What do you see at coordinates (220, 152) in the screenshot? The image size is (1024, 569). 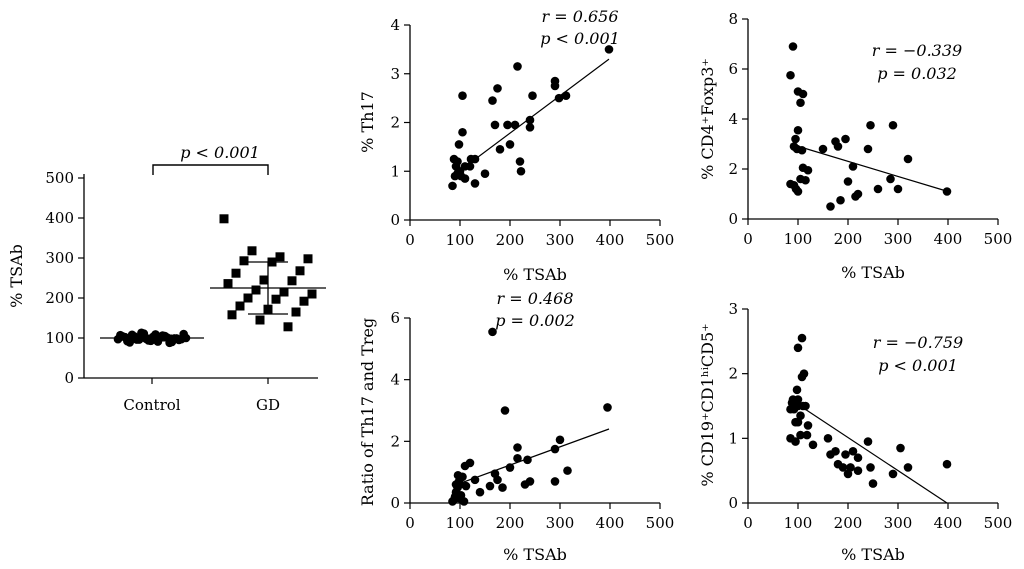 I see `significance-label: p < 0.001` at bounding box center [220, 152].